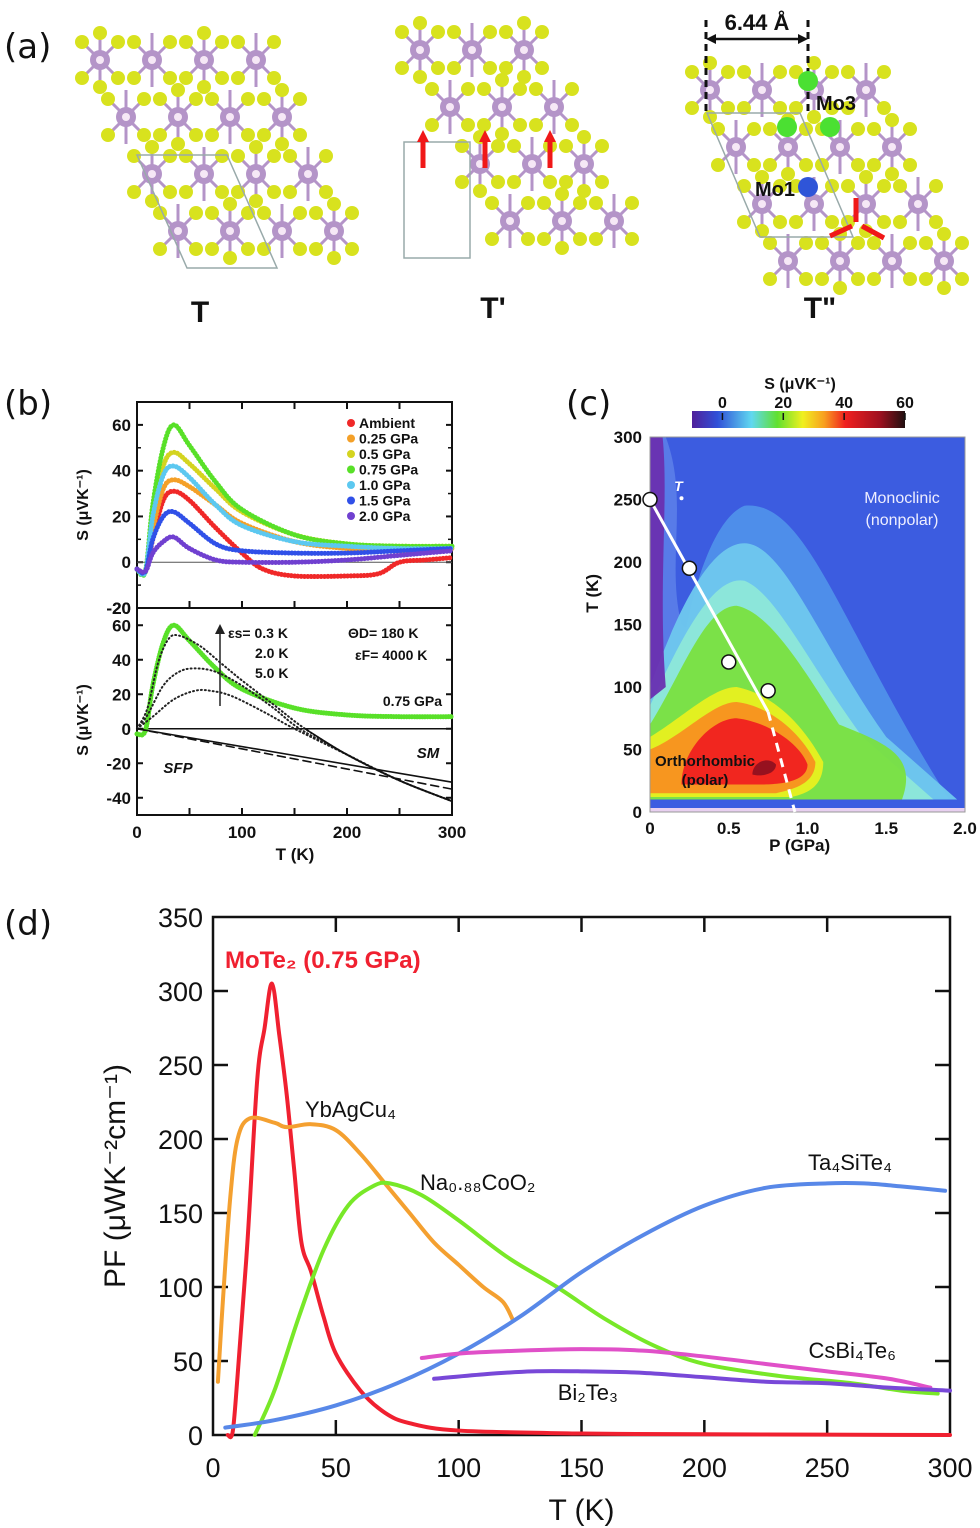 This screenshot has width=980, height=1528. What do you see at coordinates (28, 924) in the screenshot?
I see `panel-d-label: (d)` at bounding box center [28, 924].